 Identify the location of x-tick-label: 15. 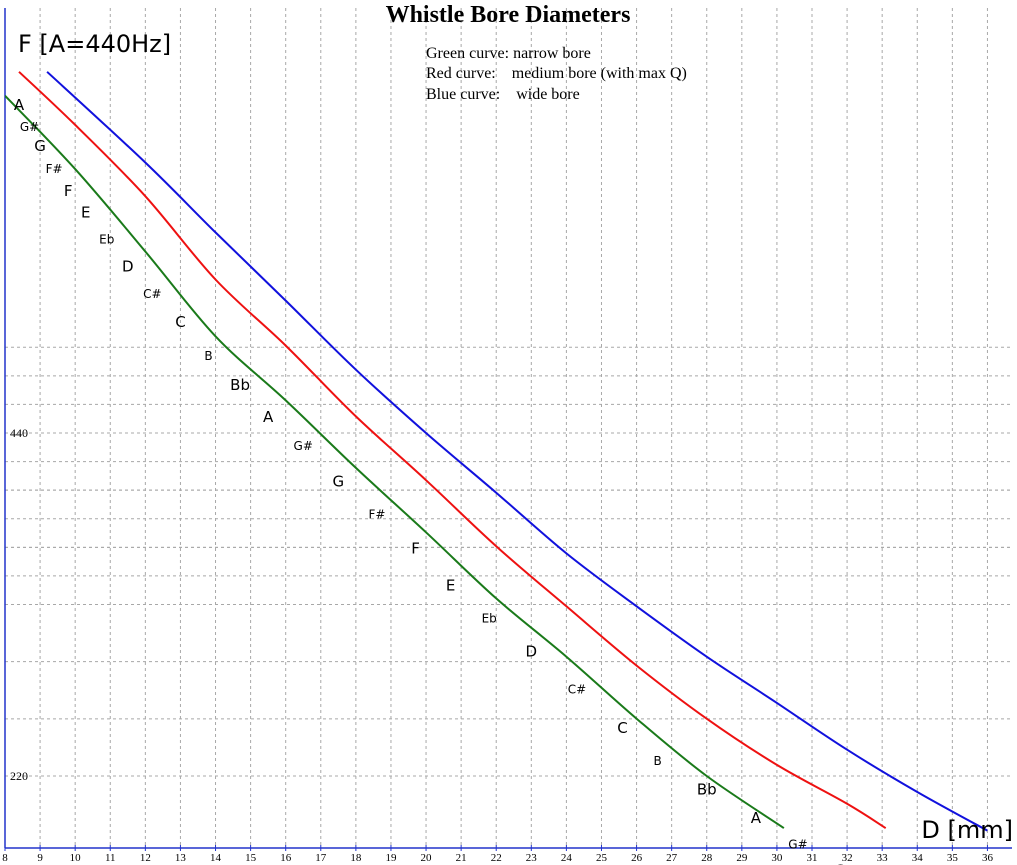
(251, 858).